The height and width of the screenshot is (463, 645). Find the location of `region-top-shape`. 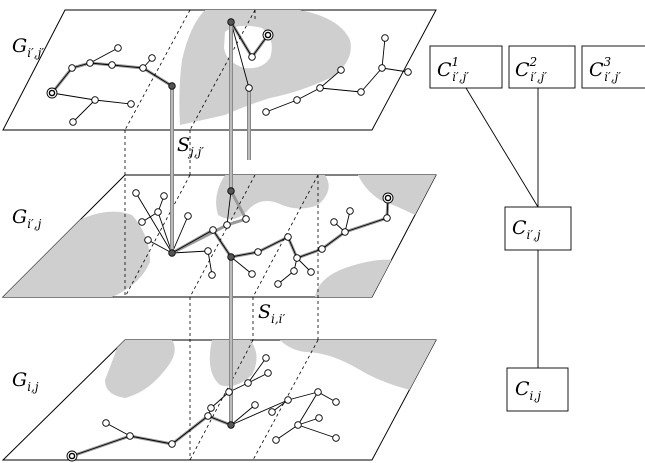

region-top-shape is located at coordinates (265, 67).